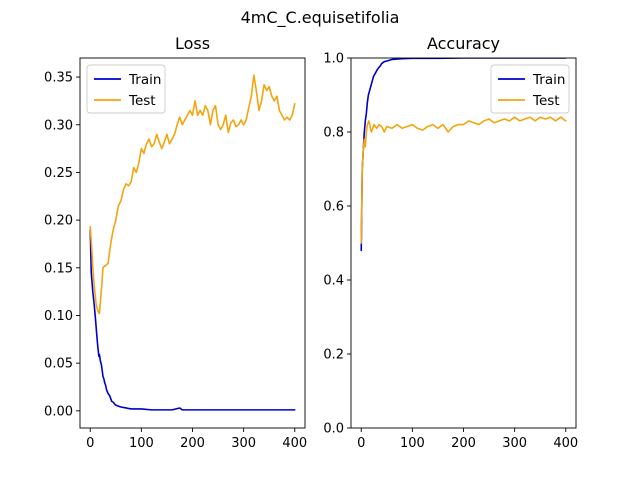  Describe the element at coordinates (333, 355) in the screenshot. I see `y-tick-label: 0.2` at that location.